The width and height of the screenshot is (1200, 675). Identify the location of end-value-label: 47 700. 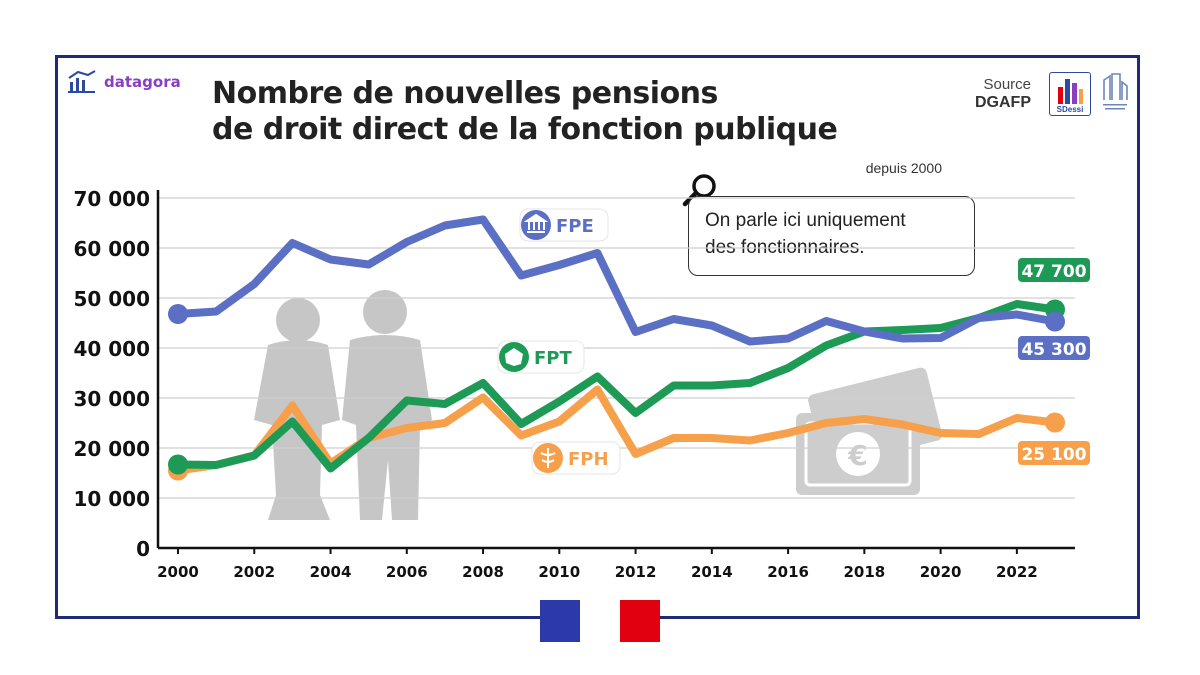
(1053, 272).